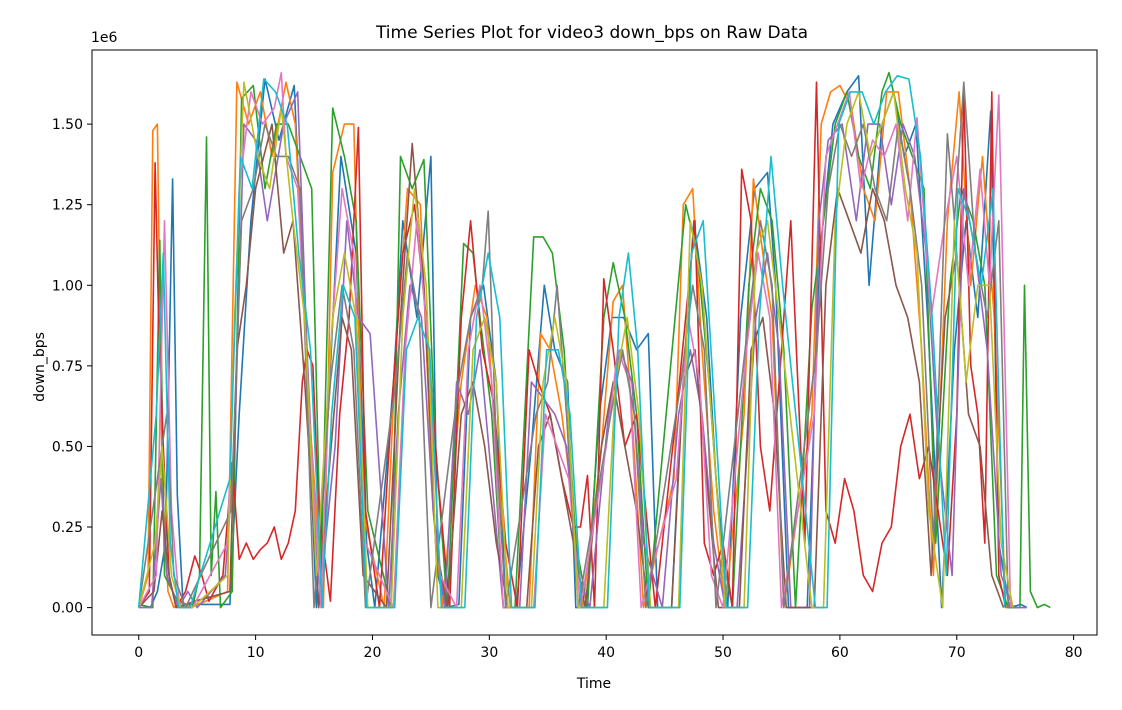  I want to click on y-tick-label: 1.50, so click(67, 125).